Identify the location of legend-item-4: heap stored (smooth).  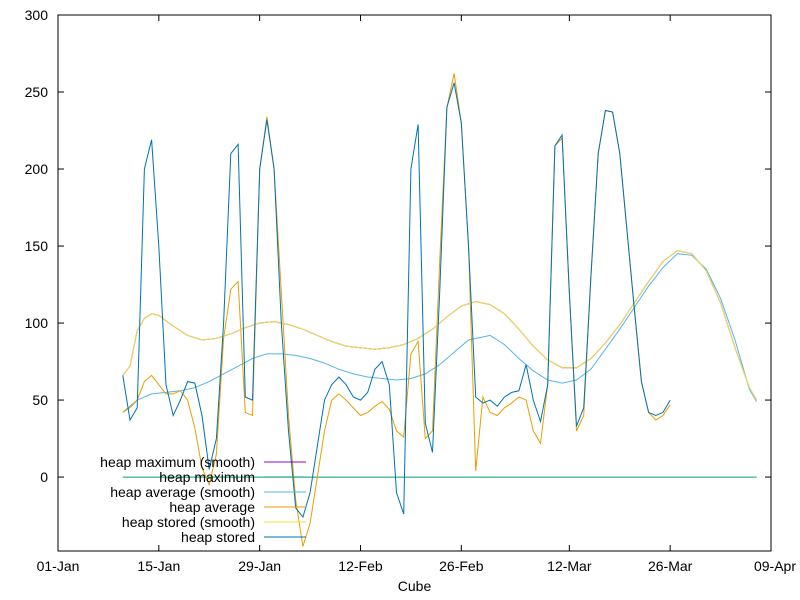
(214, 522).